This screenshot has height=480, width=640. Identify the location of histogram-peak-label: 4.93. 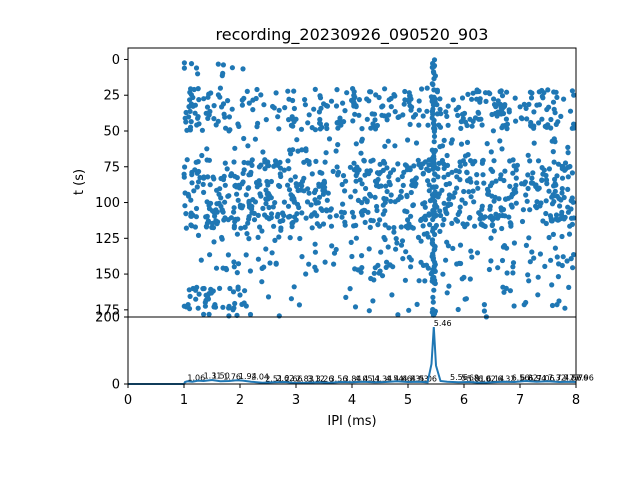
(420, 378).